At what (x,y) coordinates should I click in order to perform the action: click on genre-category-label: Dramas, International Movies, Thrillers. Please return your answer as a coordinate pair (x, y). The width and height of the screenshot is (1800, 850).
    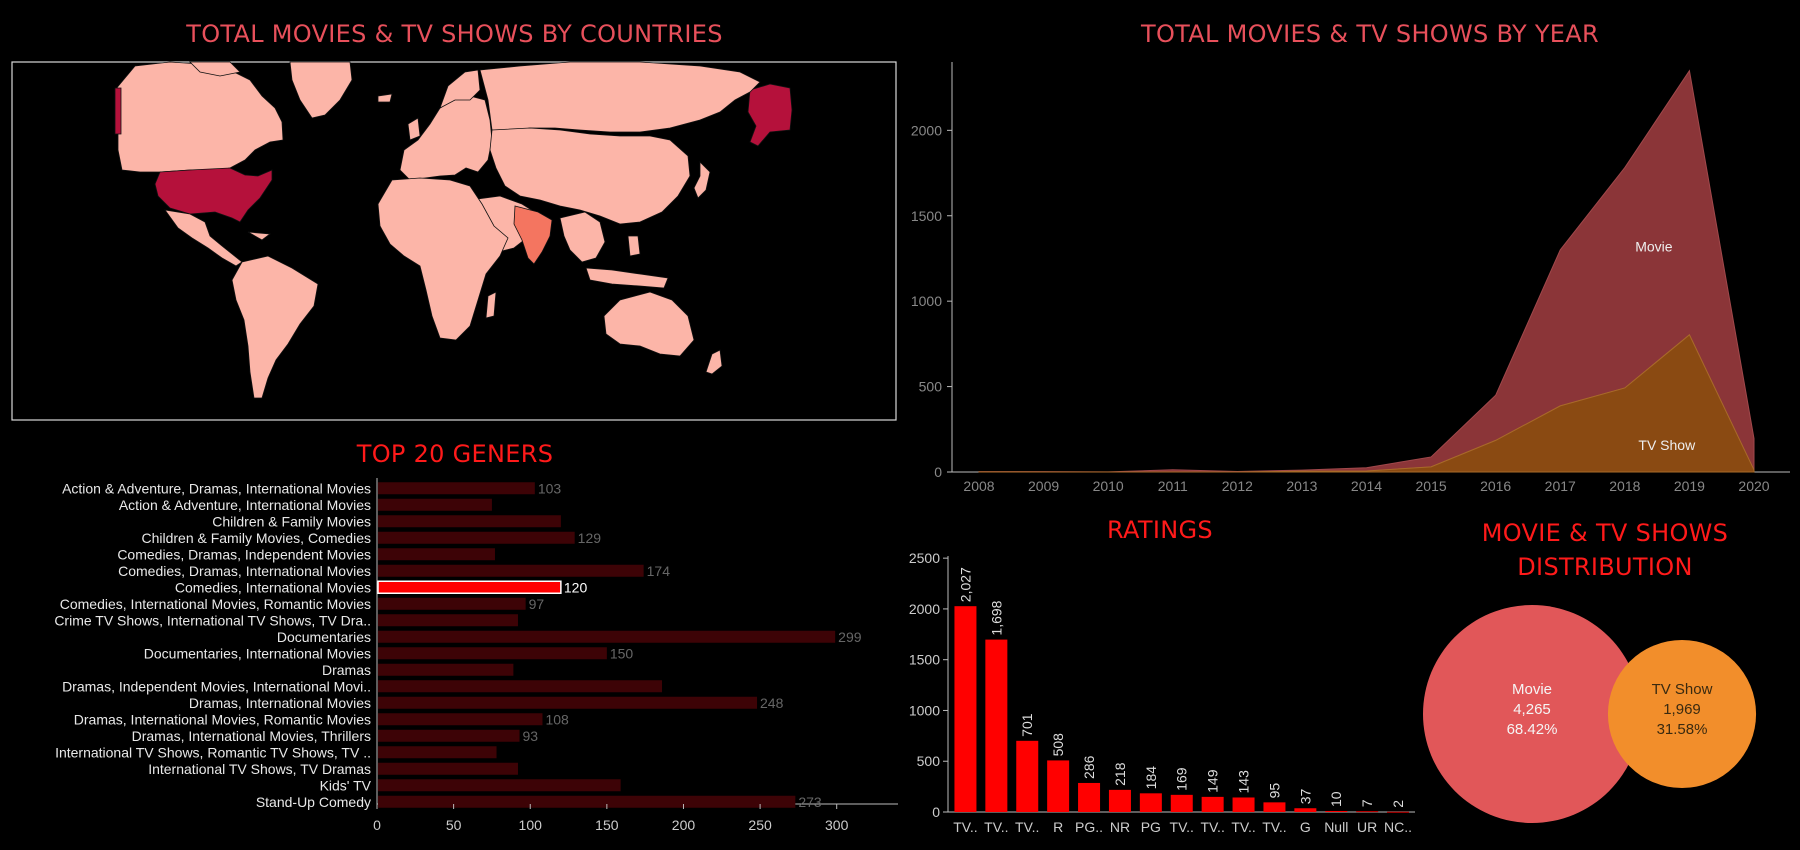
    Looking at the image, I should click on (251, 736).